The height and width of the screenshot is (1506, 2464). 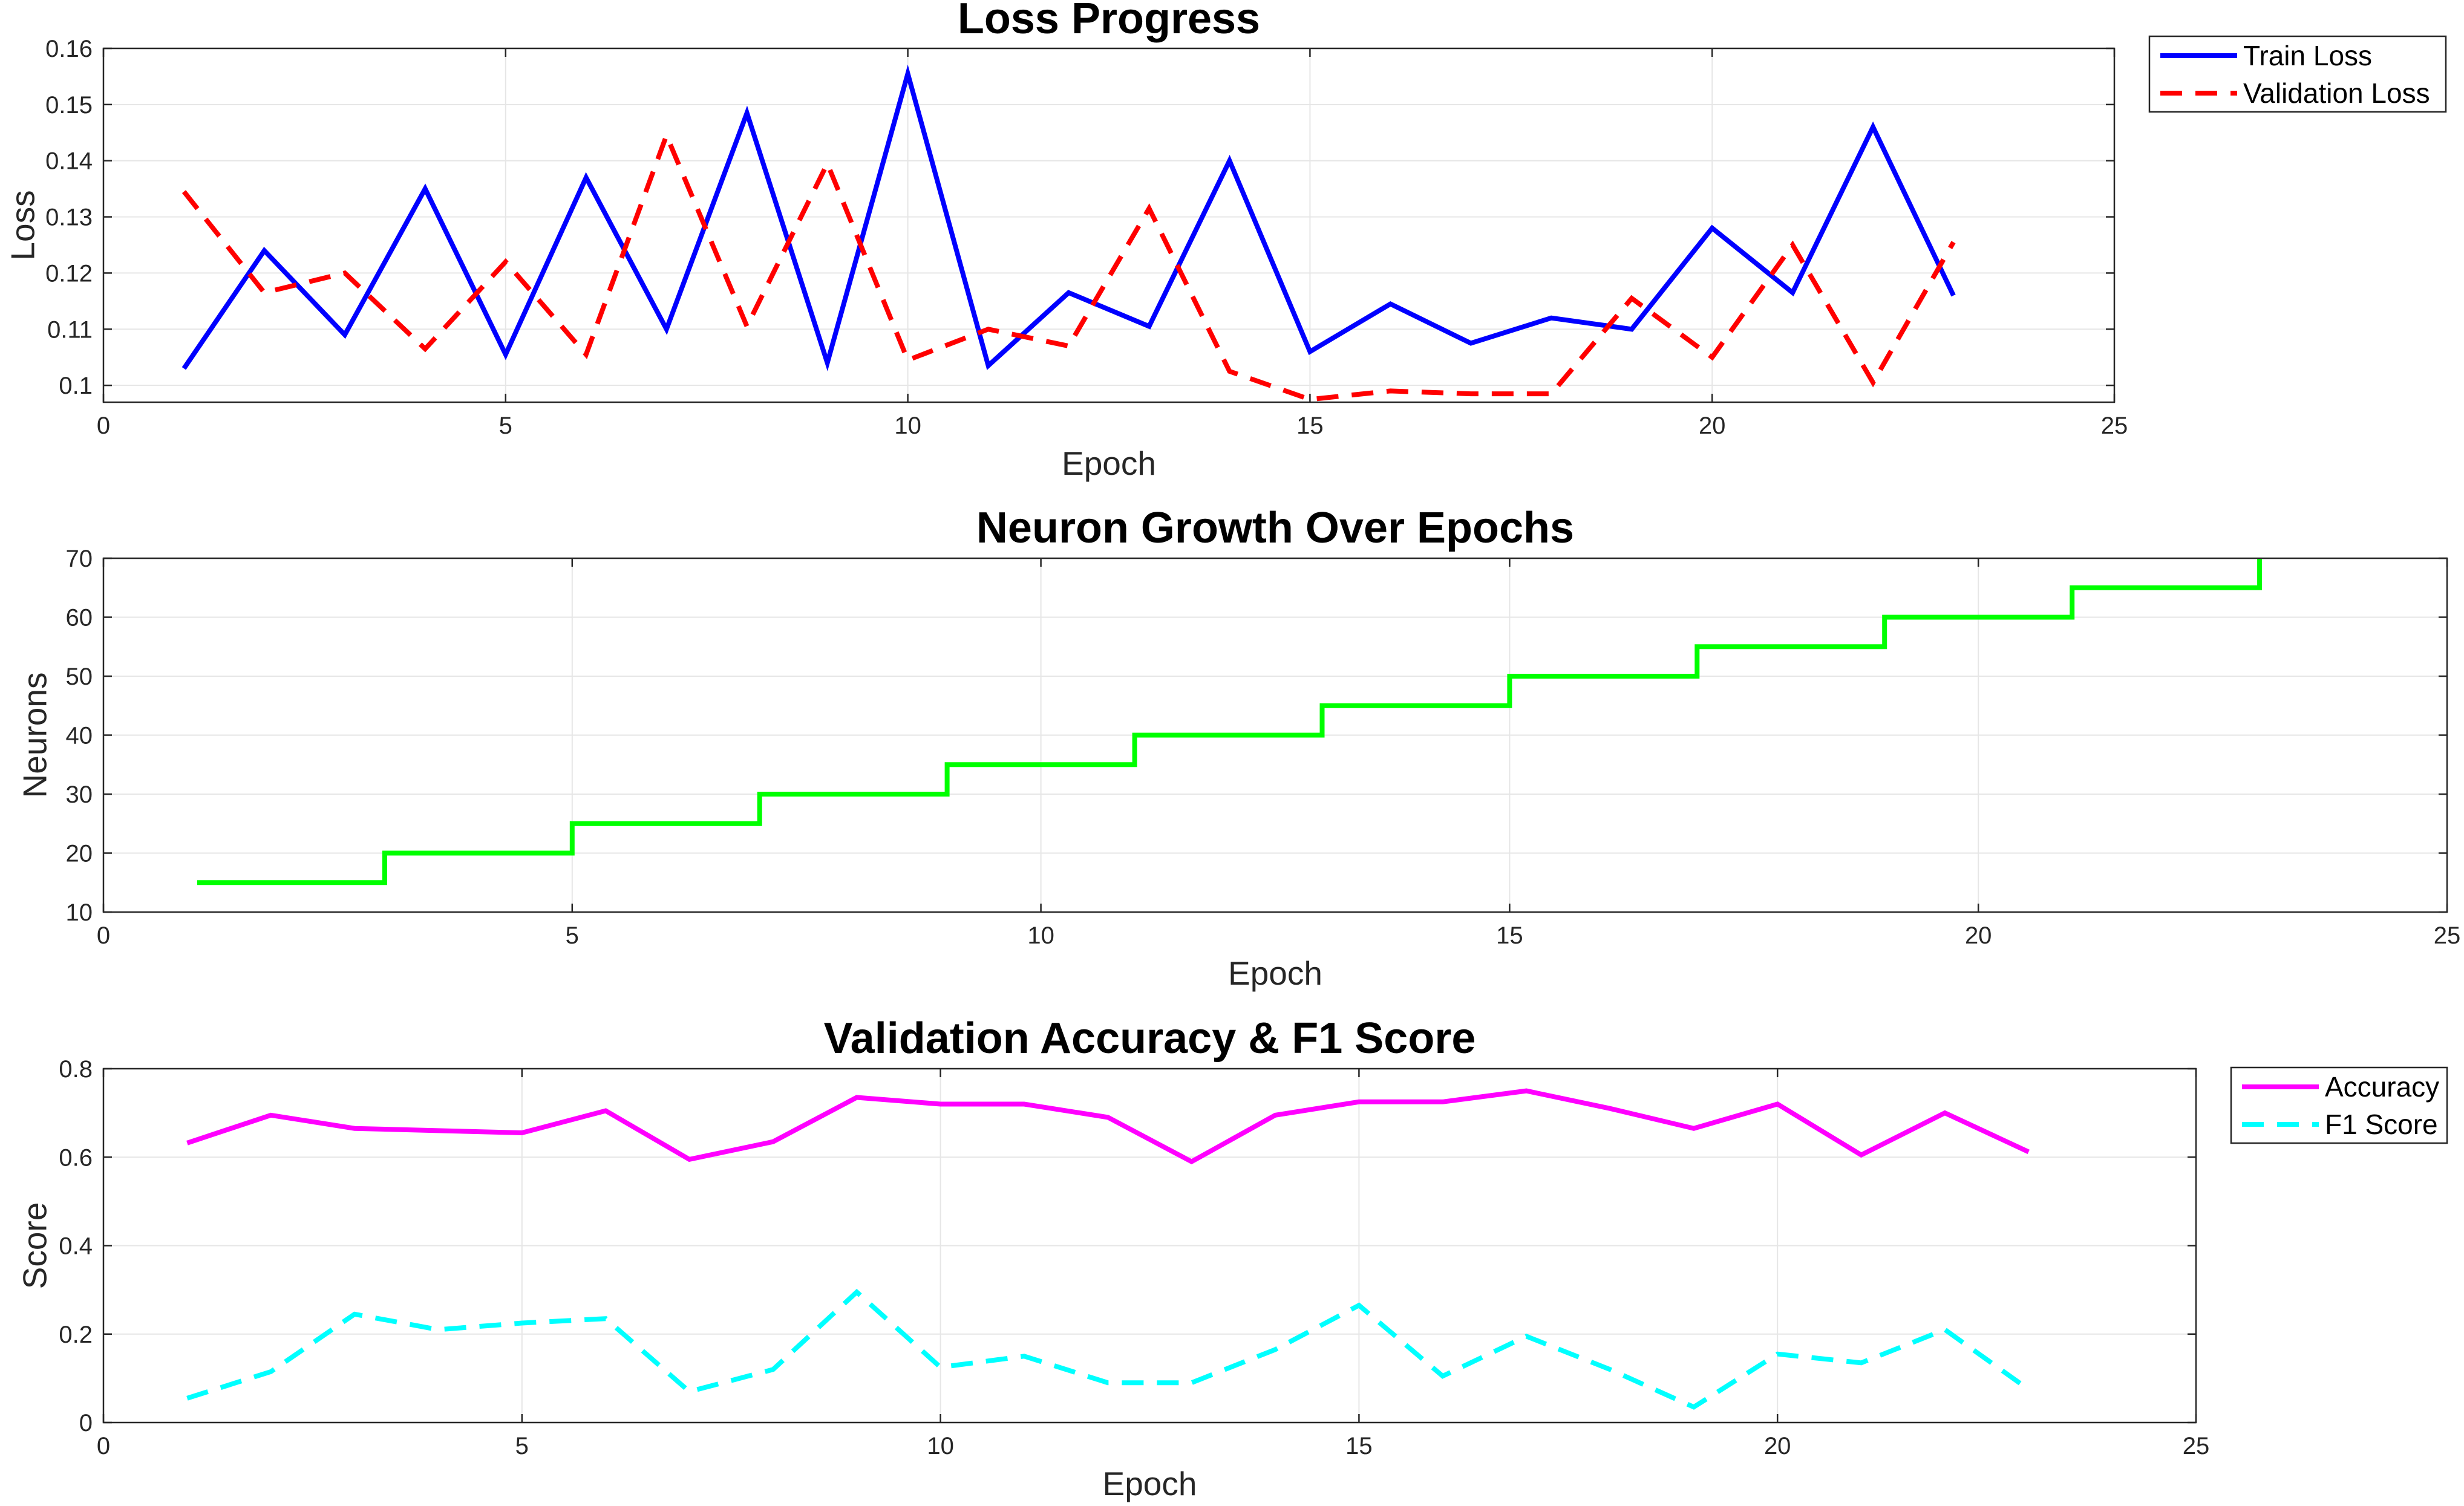 What do you see at coordinates (79, 854) in the screenshot?
I see `y-tick-label: 20` at bounding box center [79, 854].